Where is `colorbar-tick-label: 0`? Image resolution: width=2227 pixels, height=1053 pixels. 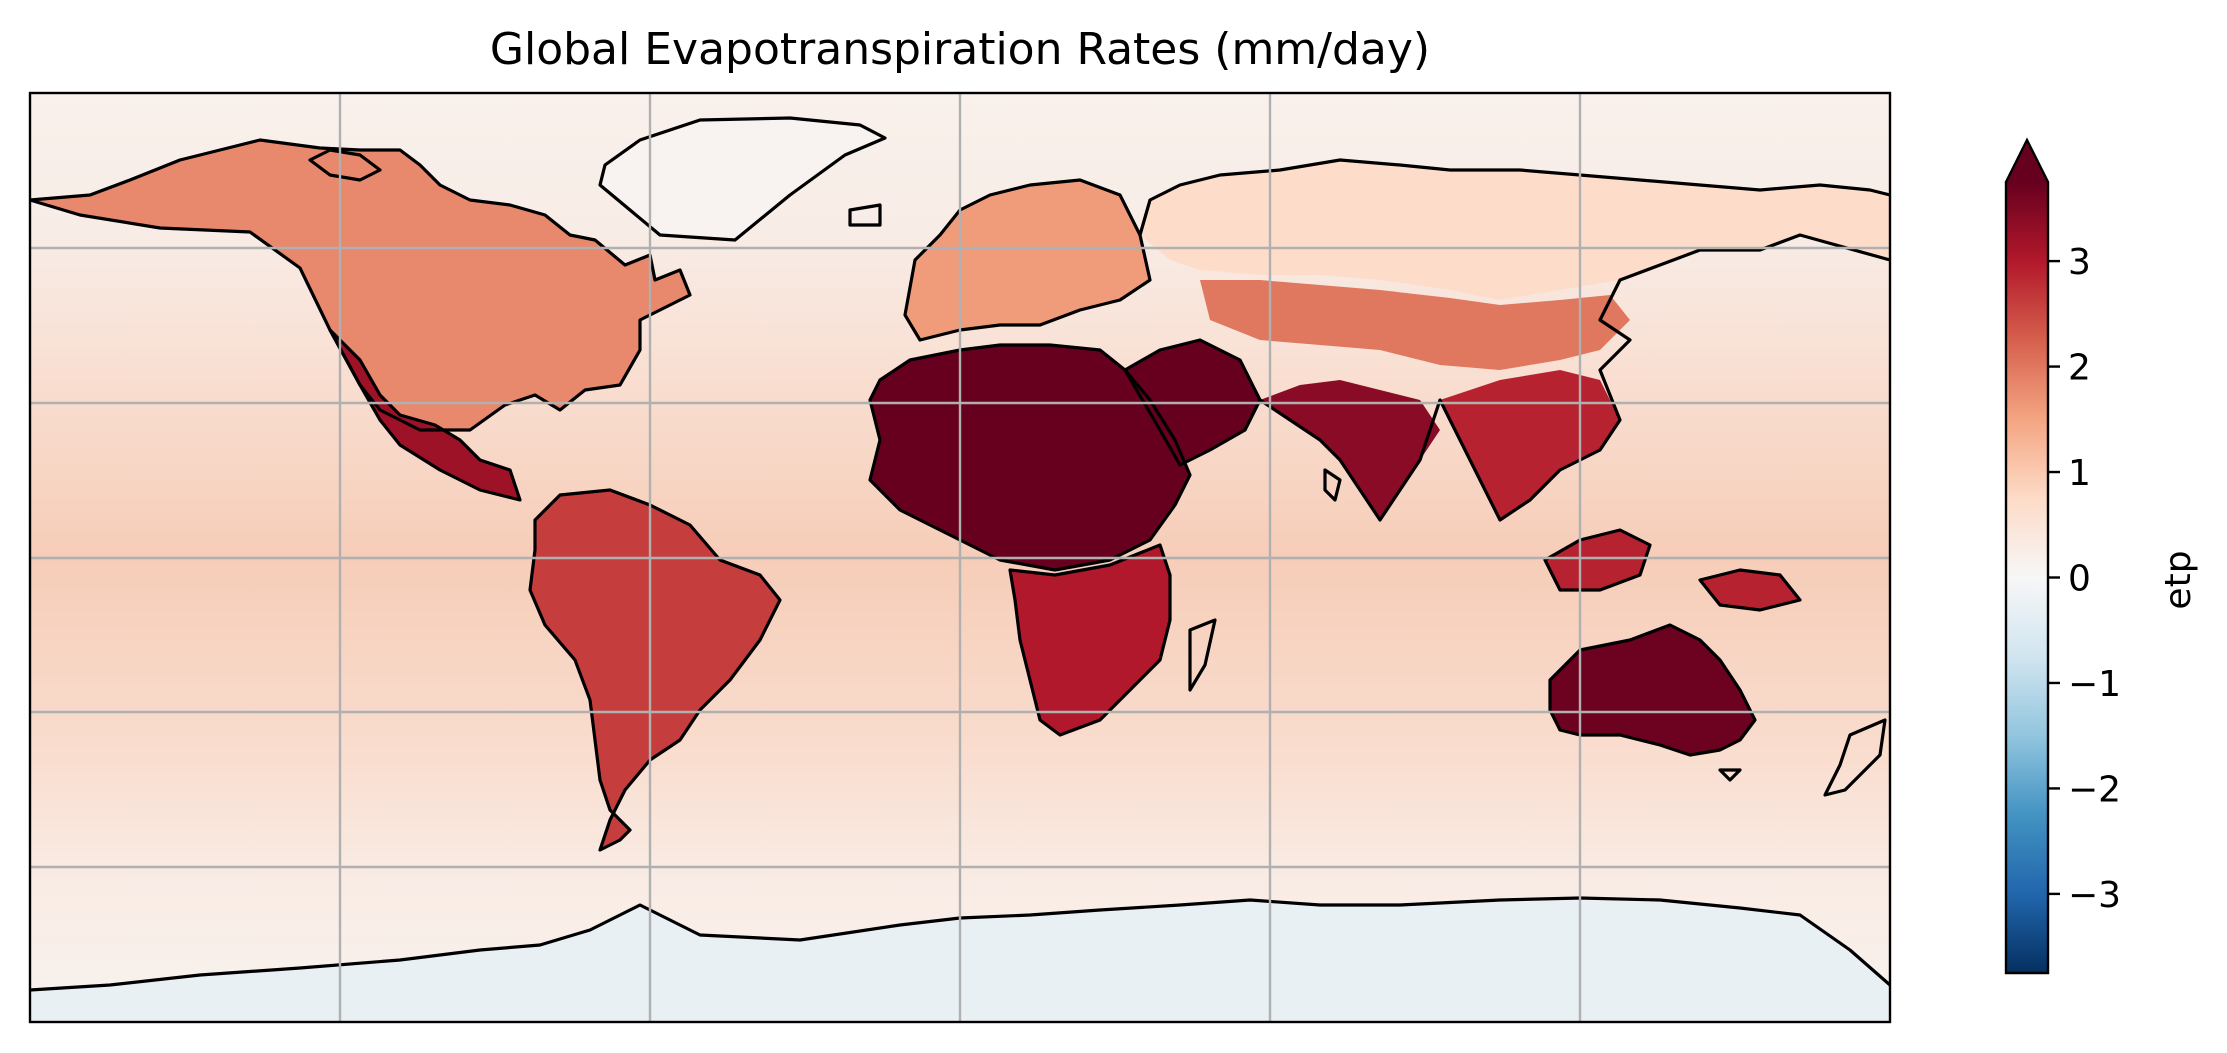 colorbar-tick-label: 0 is located at coordinates (2079, 579).